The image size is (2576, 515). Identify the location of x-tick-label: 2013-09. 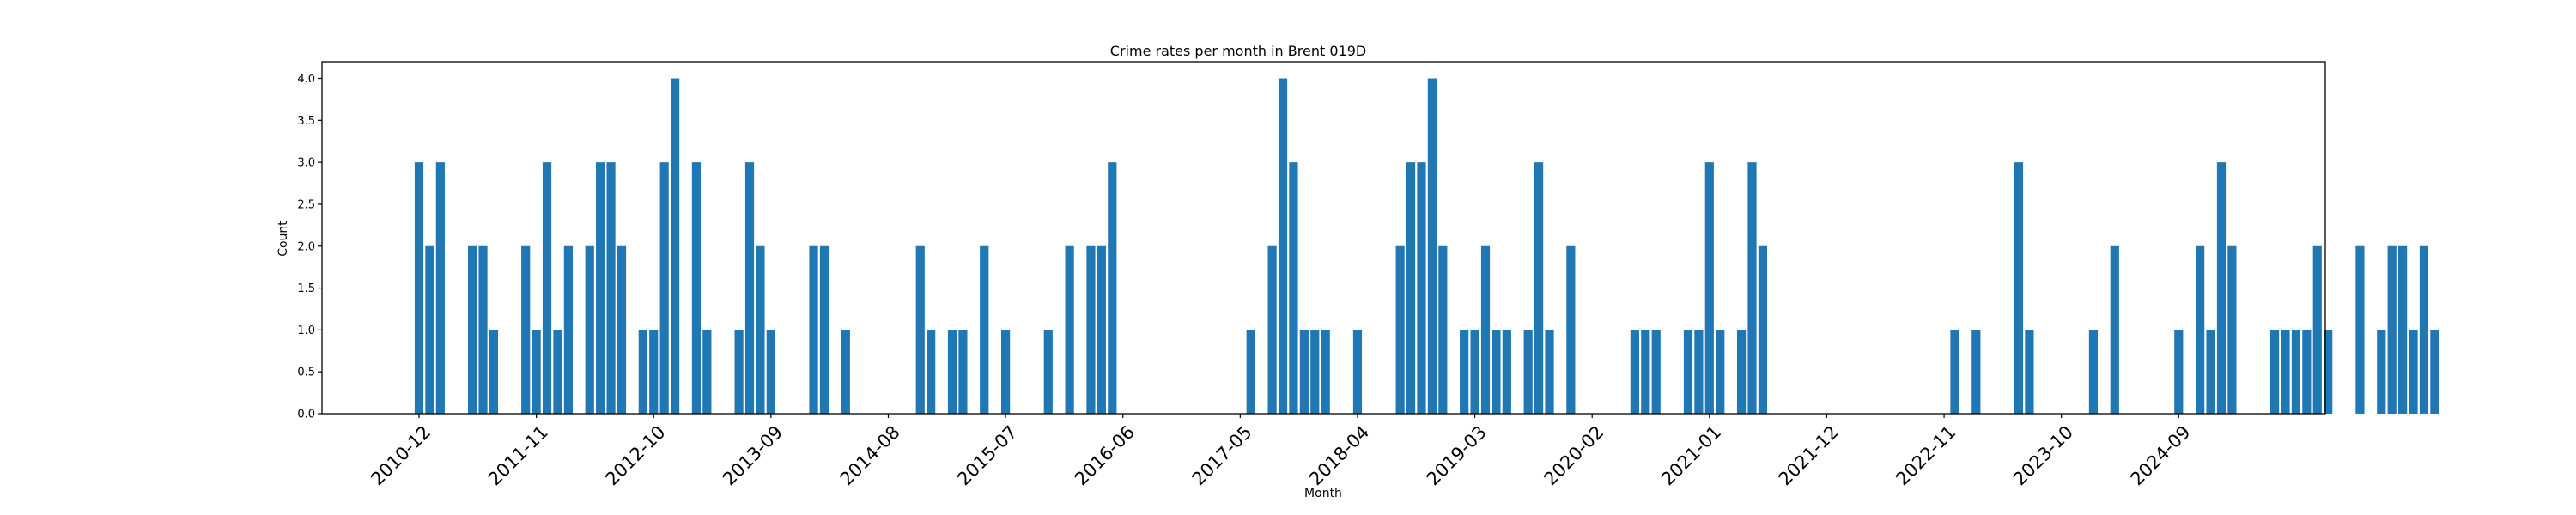
(753, 455).